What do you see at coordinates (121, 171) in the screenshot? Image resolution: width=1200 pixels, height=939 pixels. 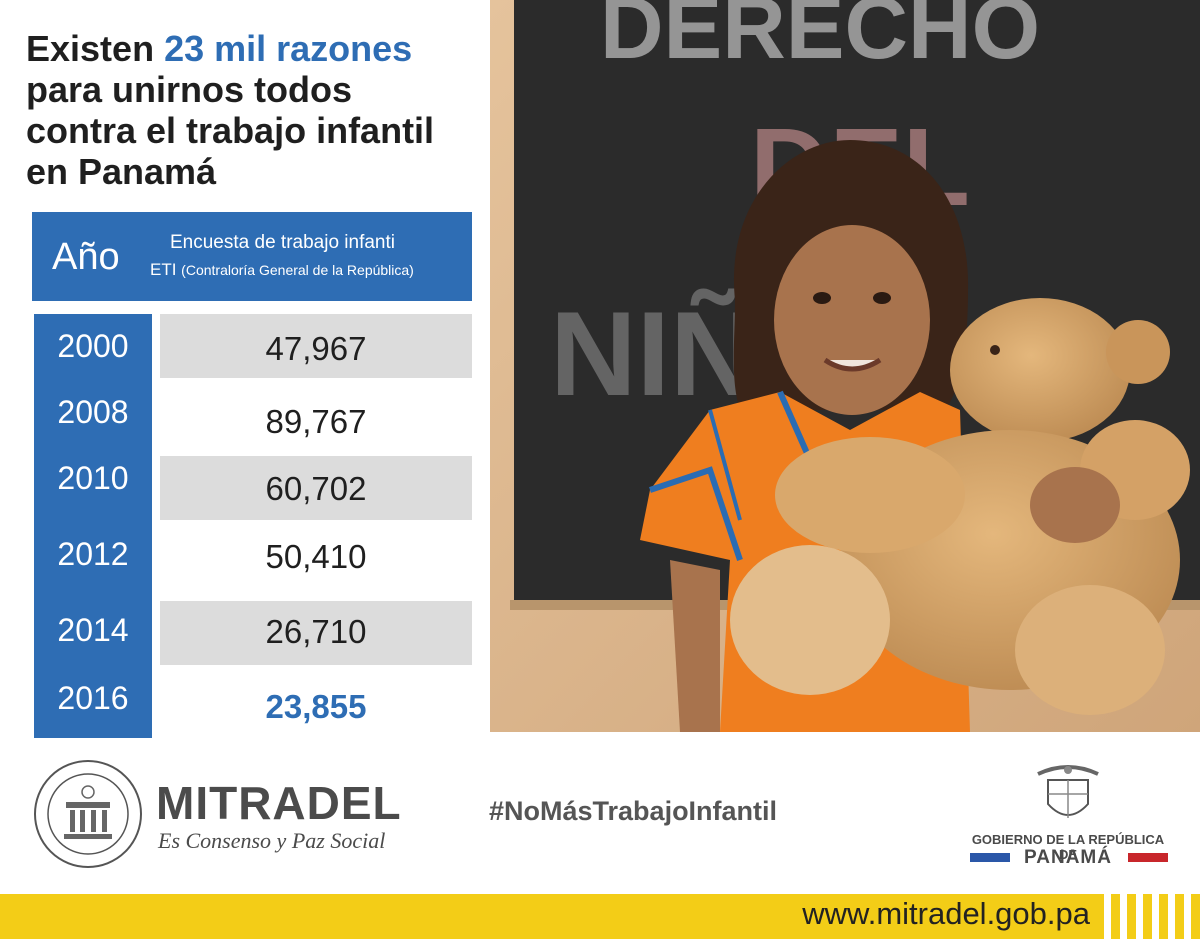 I see `headline-line4: en Panamá` at bounding box center [121, 171].